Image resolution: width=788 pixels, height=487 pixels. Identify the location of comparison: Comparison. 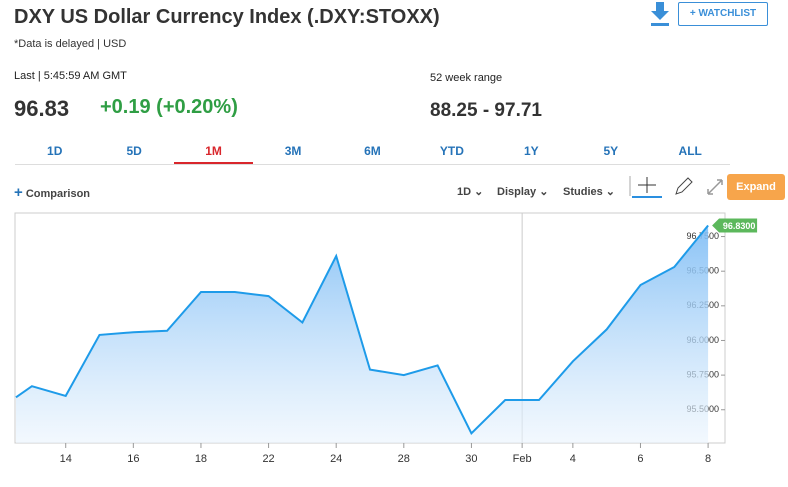
(58, 194).